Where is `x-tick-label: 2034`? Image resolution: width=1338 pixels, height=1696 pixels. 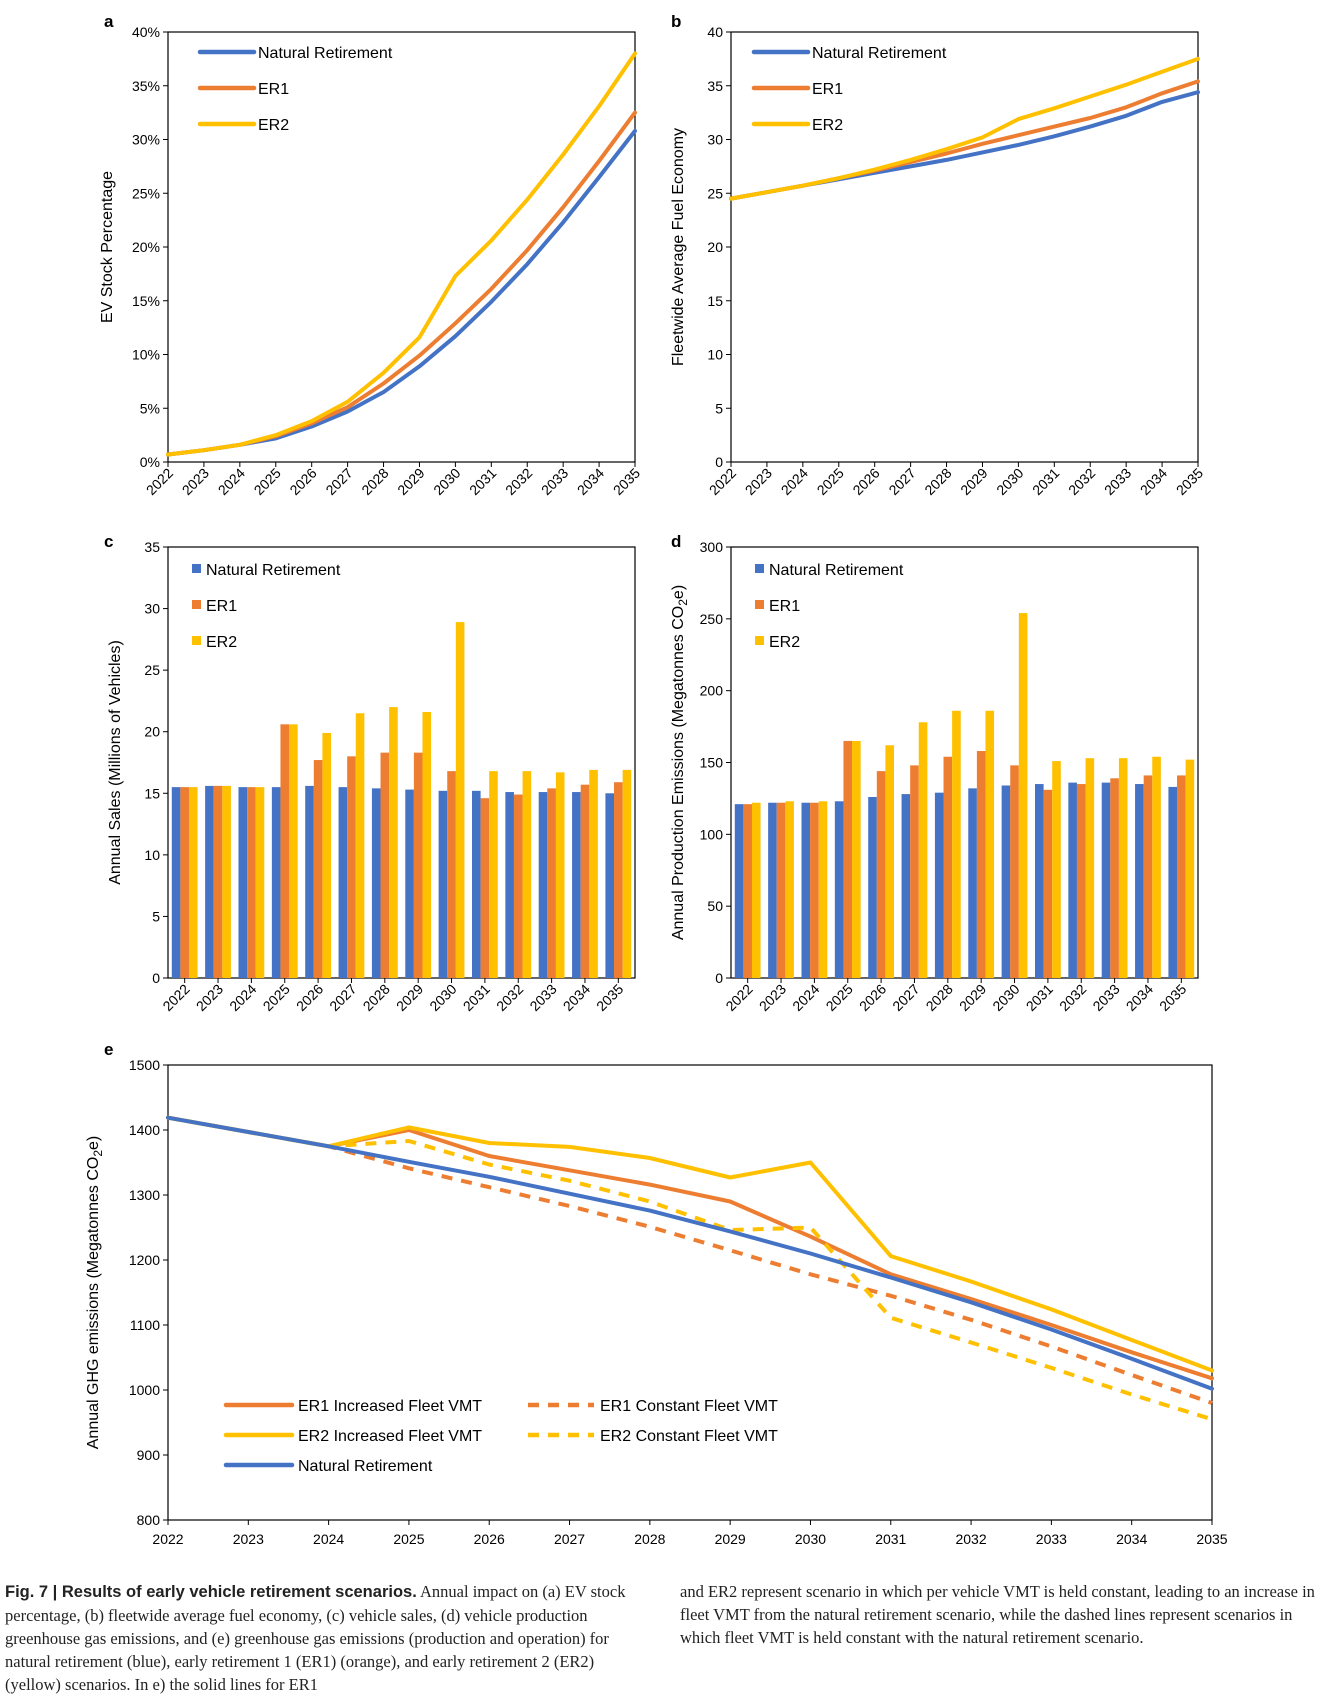 x-tick-label: 2034 is located at coordinates (1139, 997).